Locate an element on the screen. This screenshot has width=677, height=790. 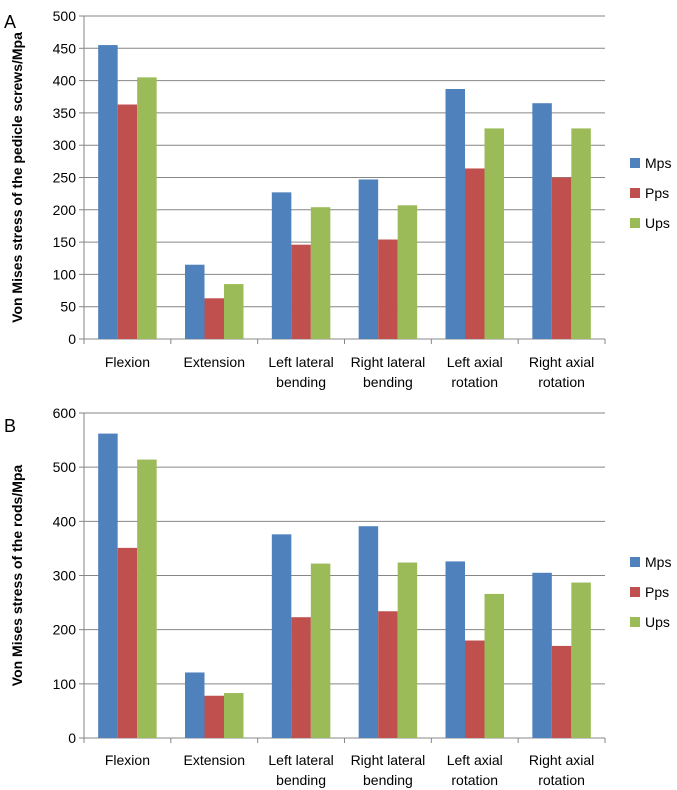
panel-label: A is located at coordinates (10, 22).